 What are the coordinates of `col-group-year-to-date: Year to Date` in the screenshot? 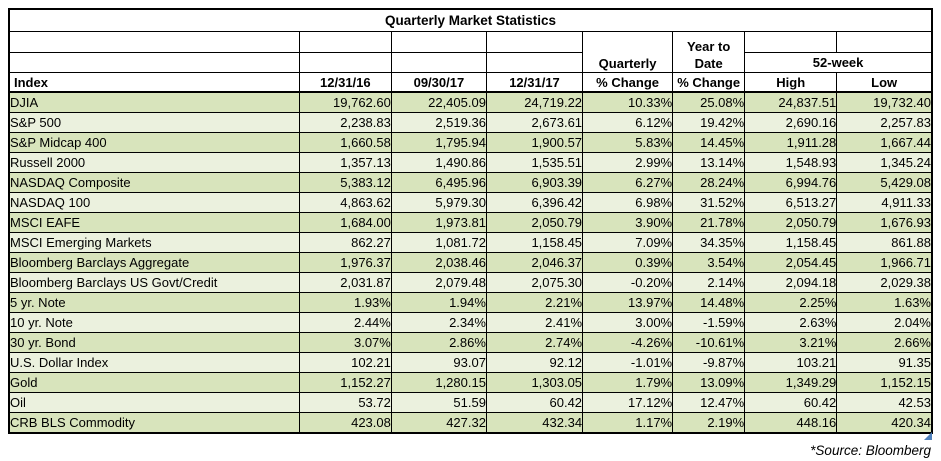 It's located at (709, 52).